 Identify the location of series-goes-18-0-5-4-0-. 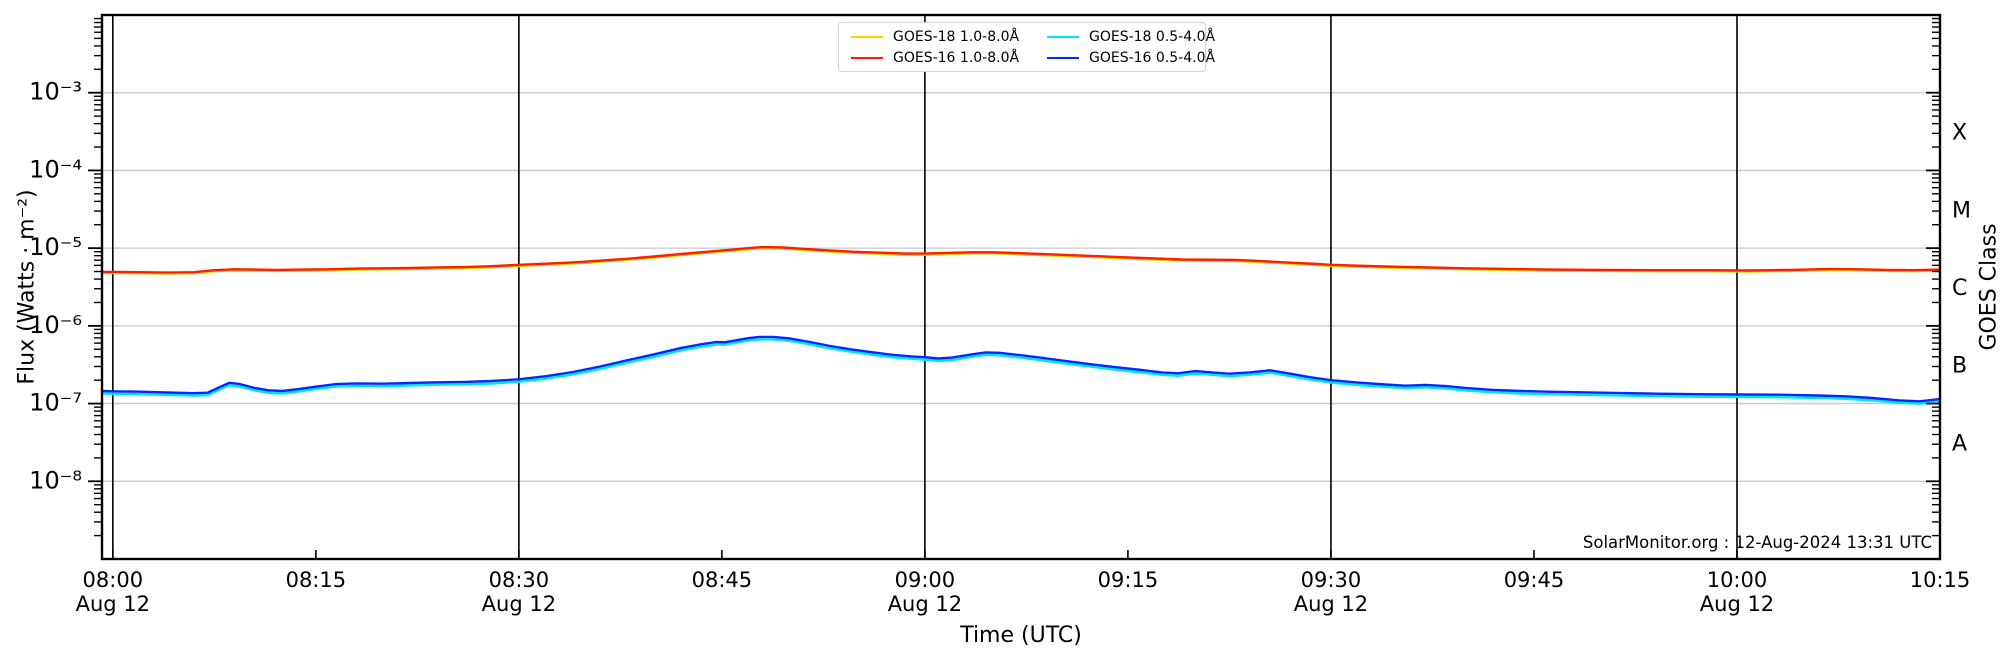
(1021, 371).